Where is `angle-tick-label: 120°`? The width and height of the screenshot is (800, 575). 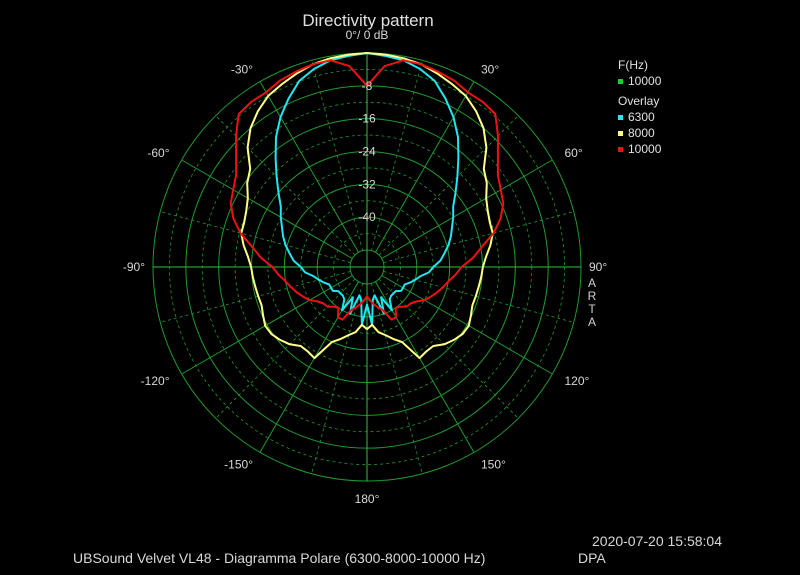 angle-tick-label: 120° is located at coordinates (577, 381).